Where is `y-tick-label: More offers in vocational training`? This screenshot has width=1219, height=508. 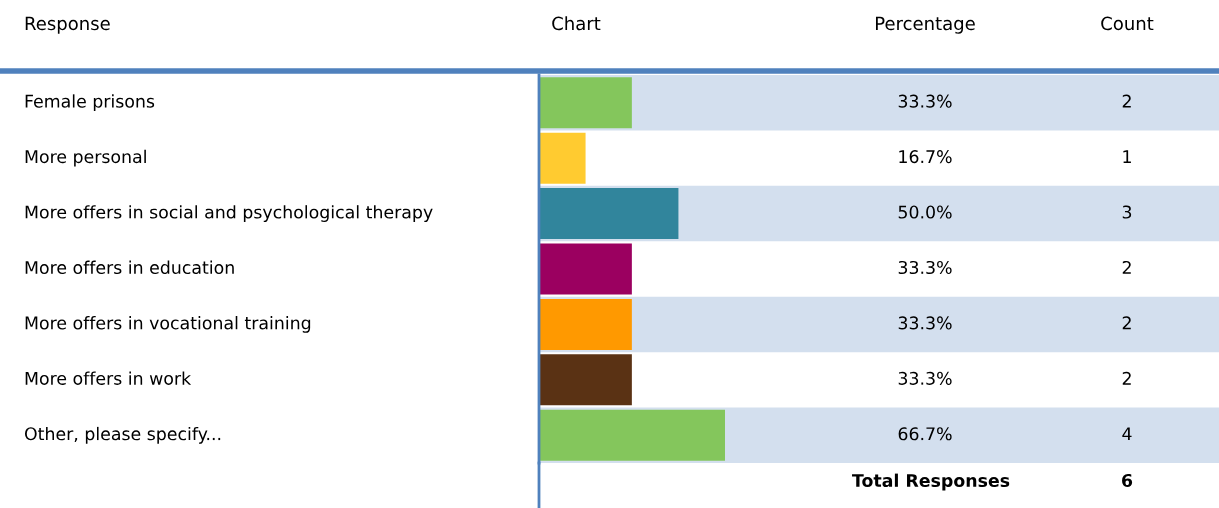 y-tick-label: More offers in vocational training is located at coordinates (168, 324).